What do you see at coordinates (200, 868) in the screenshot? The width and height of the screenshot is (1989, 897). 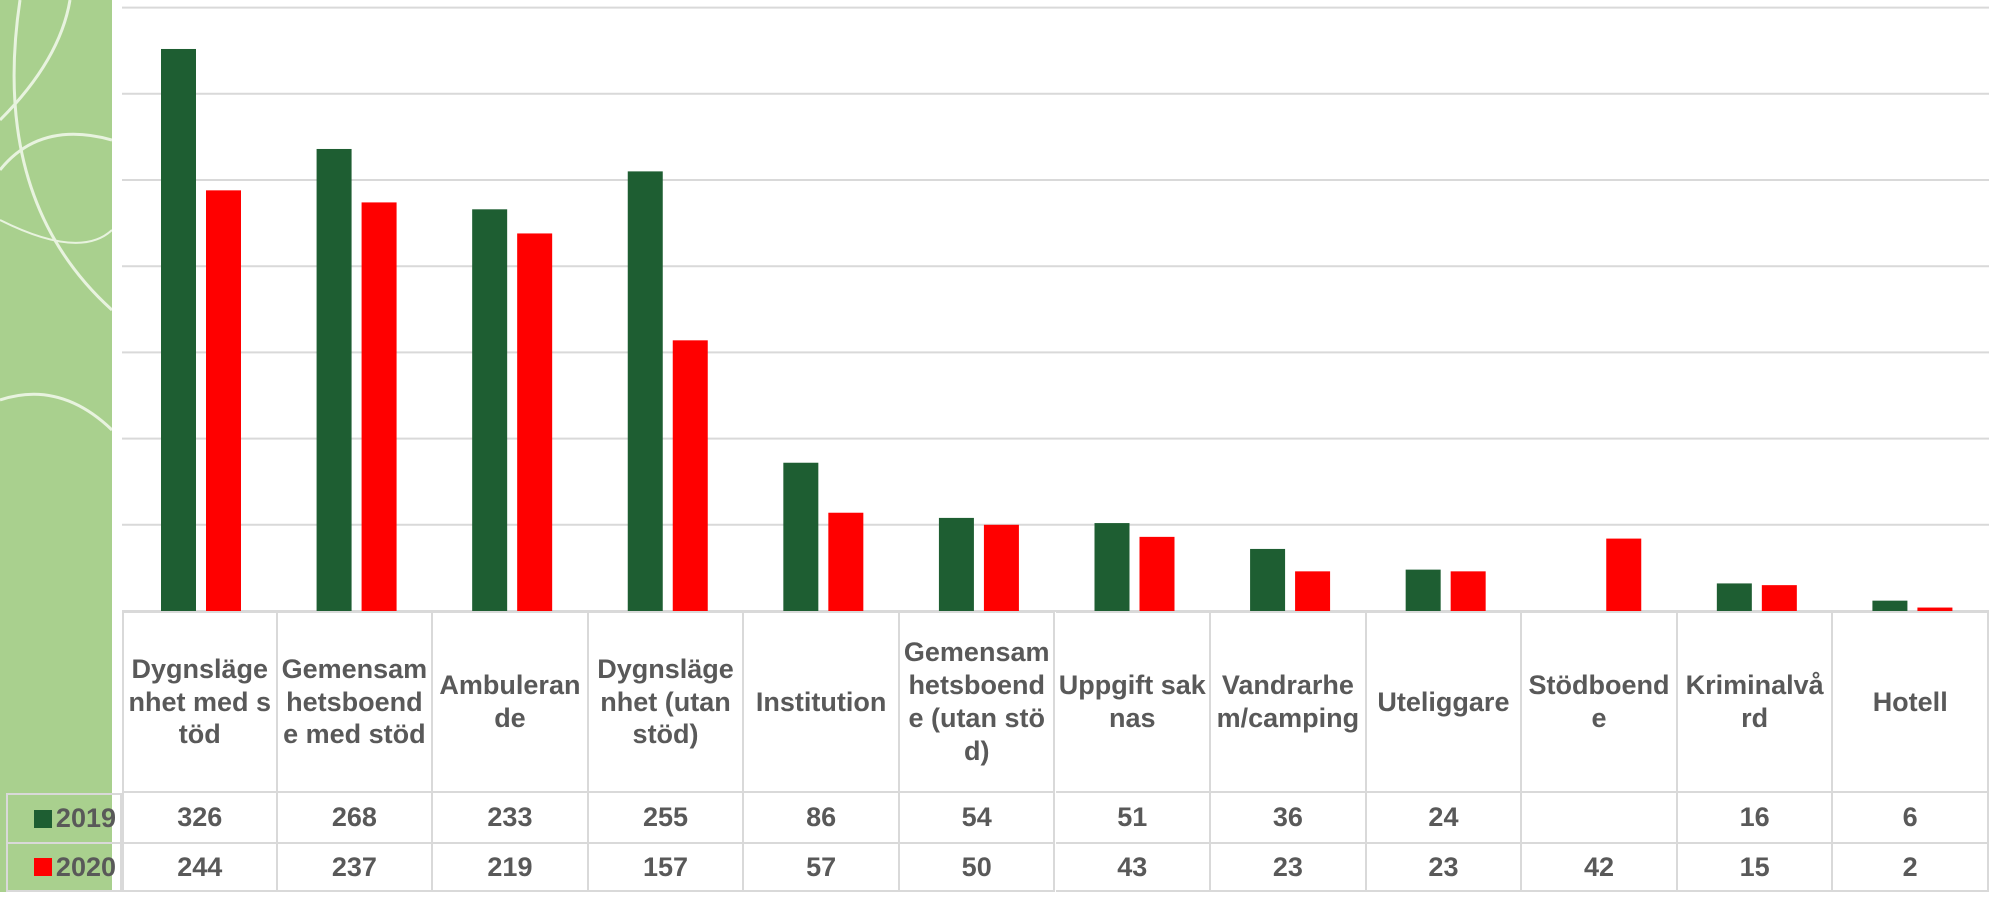 I see `table-value: 244` at bounding box center [200, 868].